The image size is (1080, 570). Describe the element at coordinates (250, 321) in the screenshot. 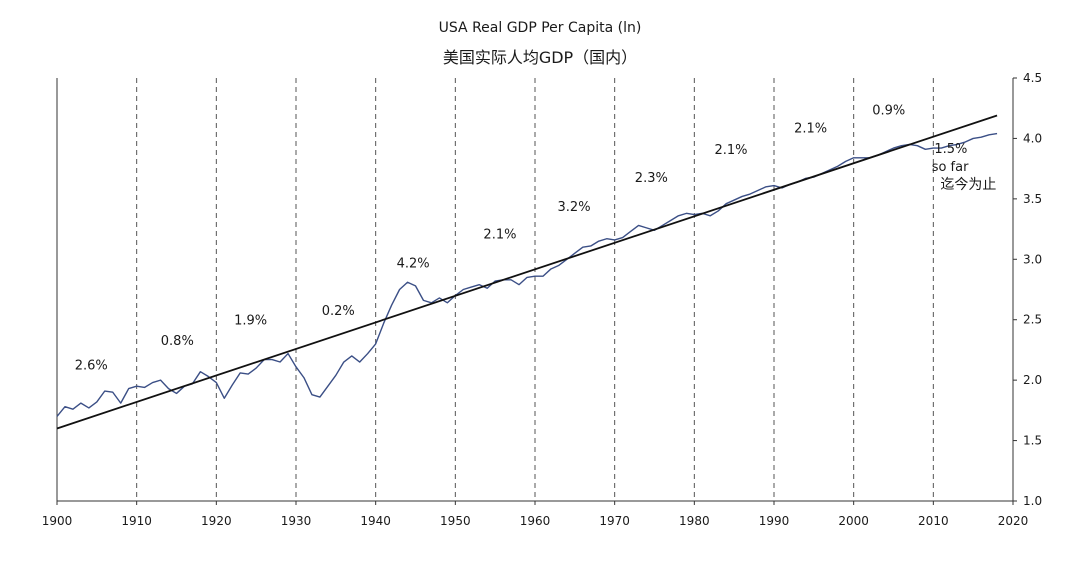

I see `growth-annotation: 1.9%` at that location.